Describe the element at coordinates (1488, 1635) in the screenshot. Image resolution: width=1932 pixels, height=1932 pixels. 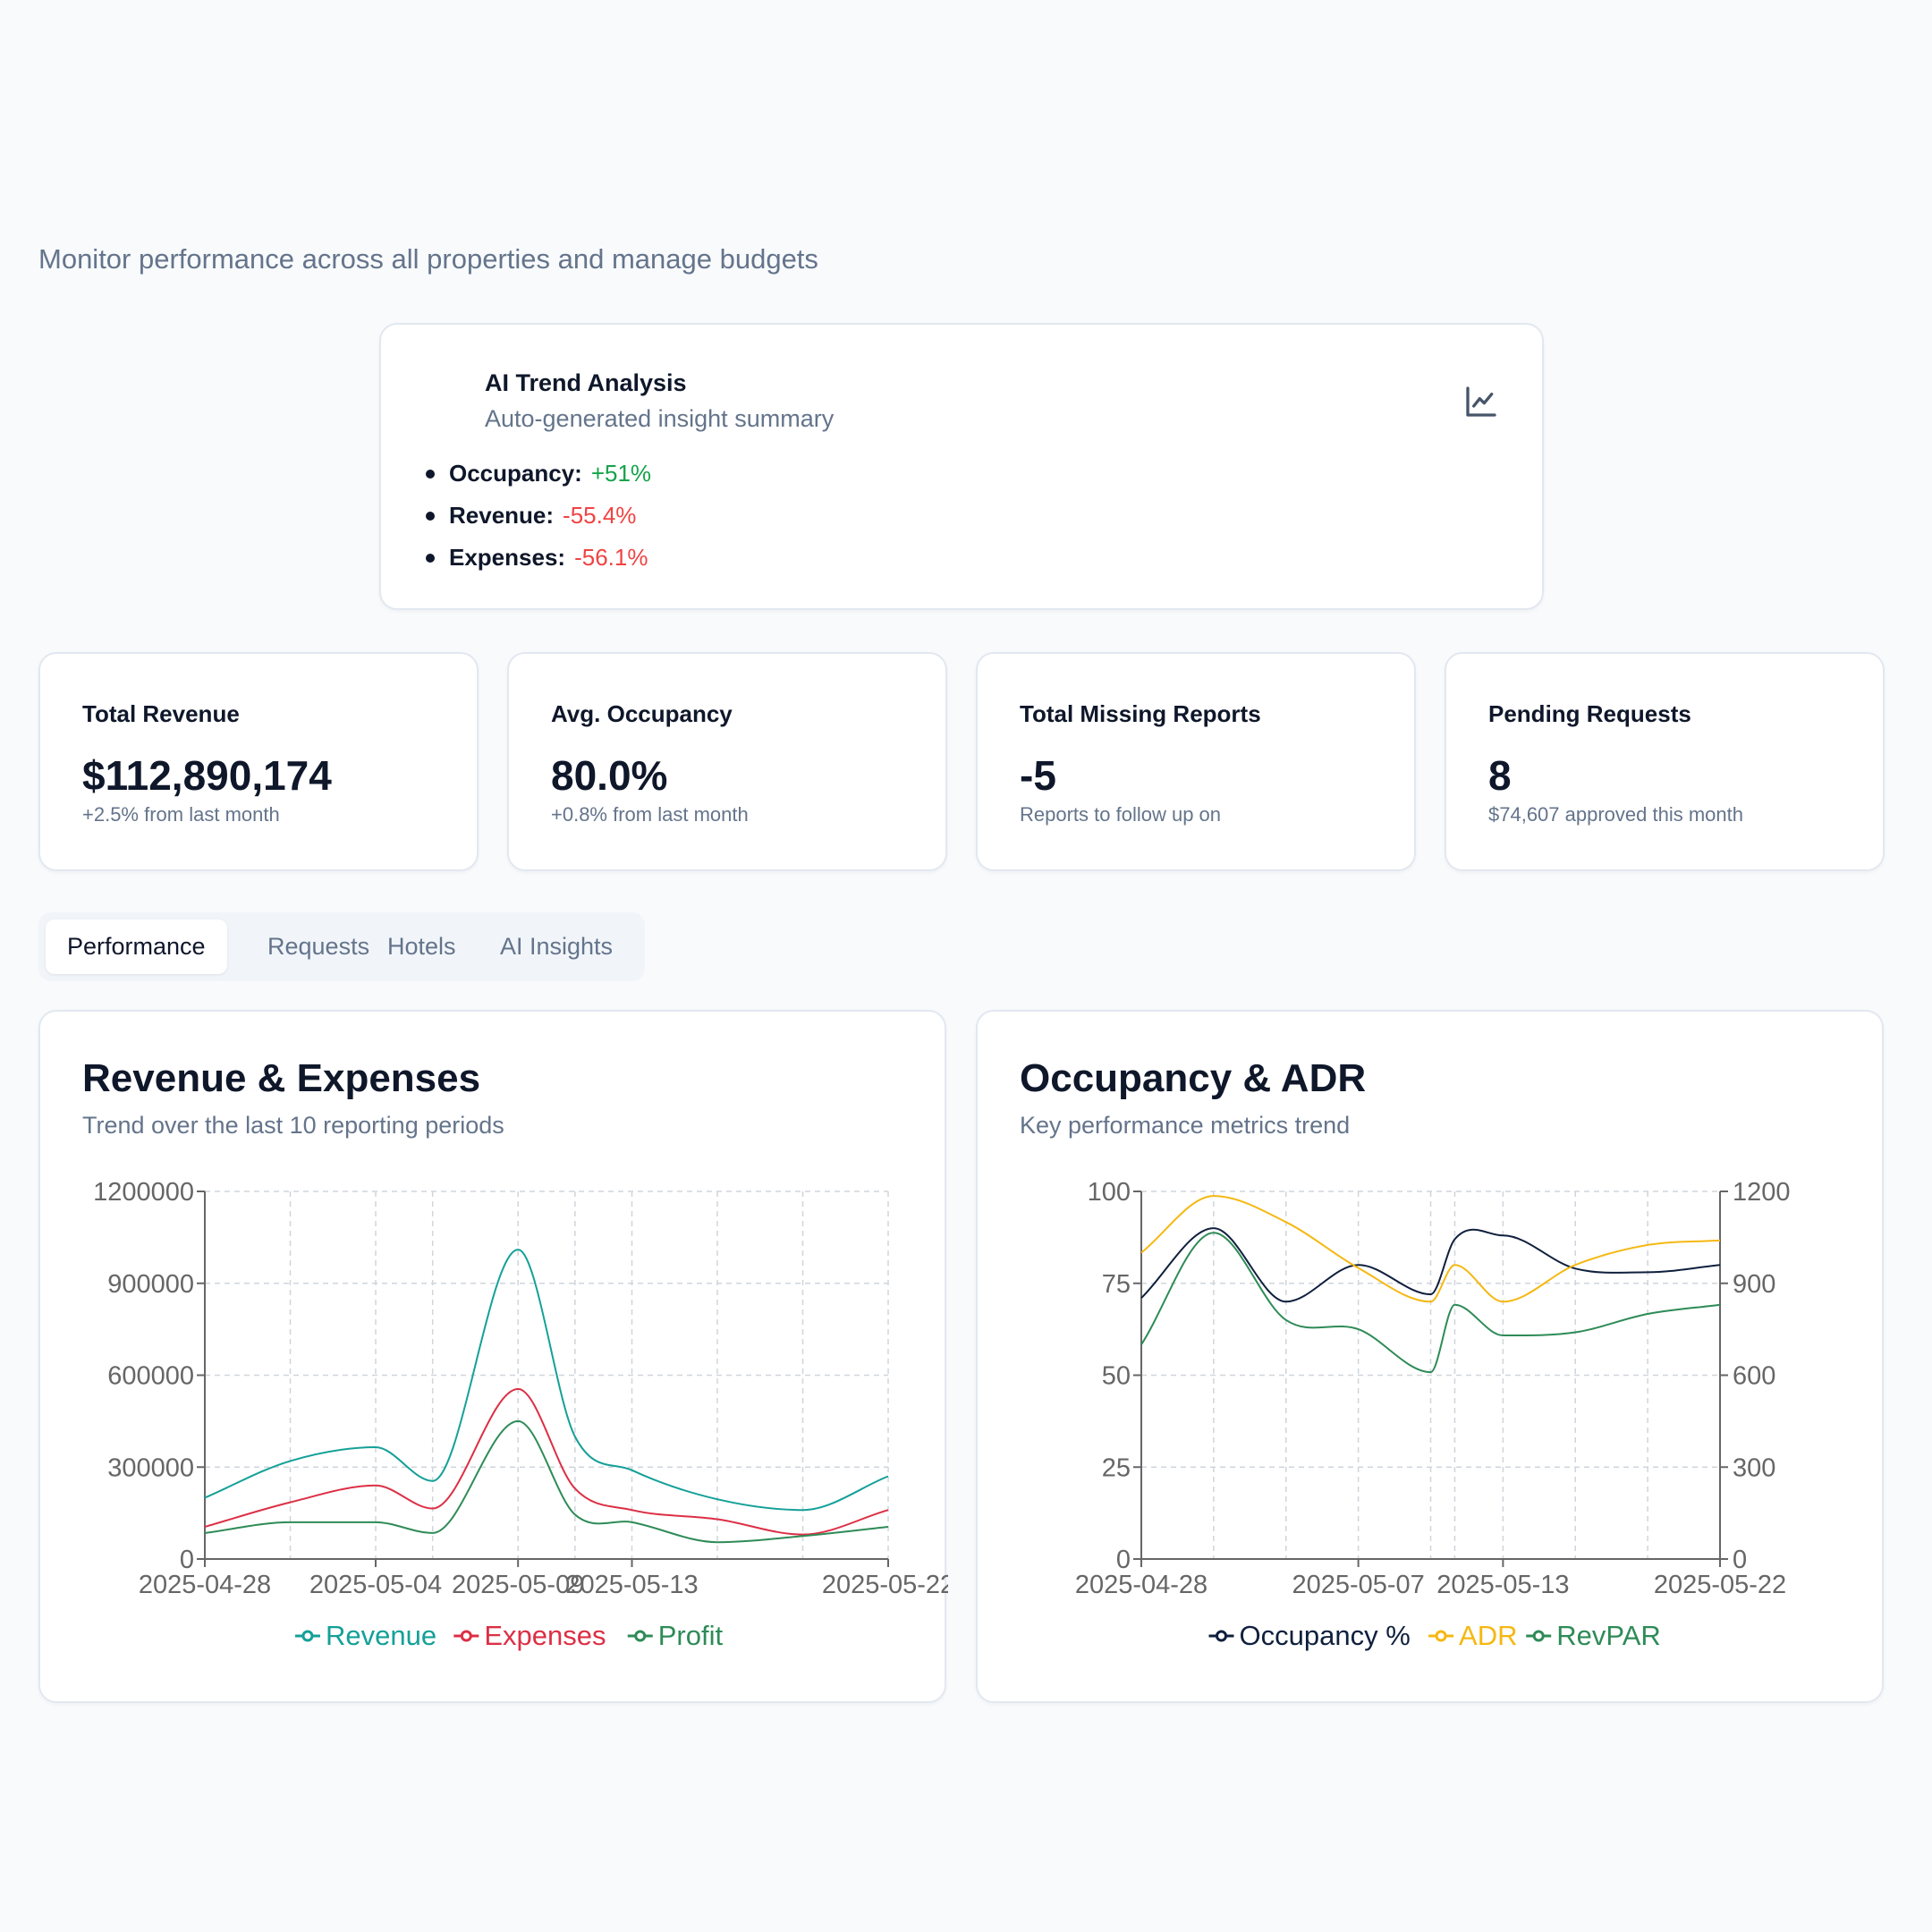
I see `legend-label: ADR` at that location.